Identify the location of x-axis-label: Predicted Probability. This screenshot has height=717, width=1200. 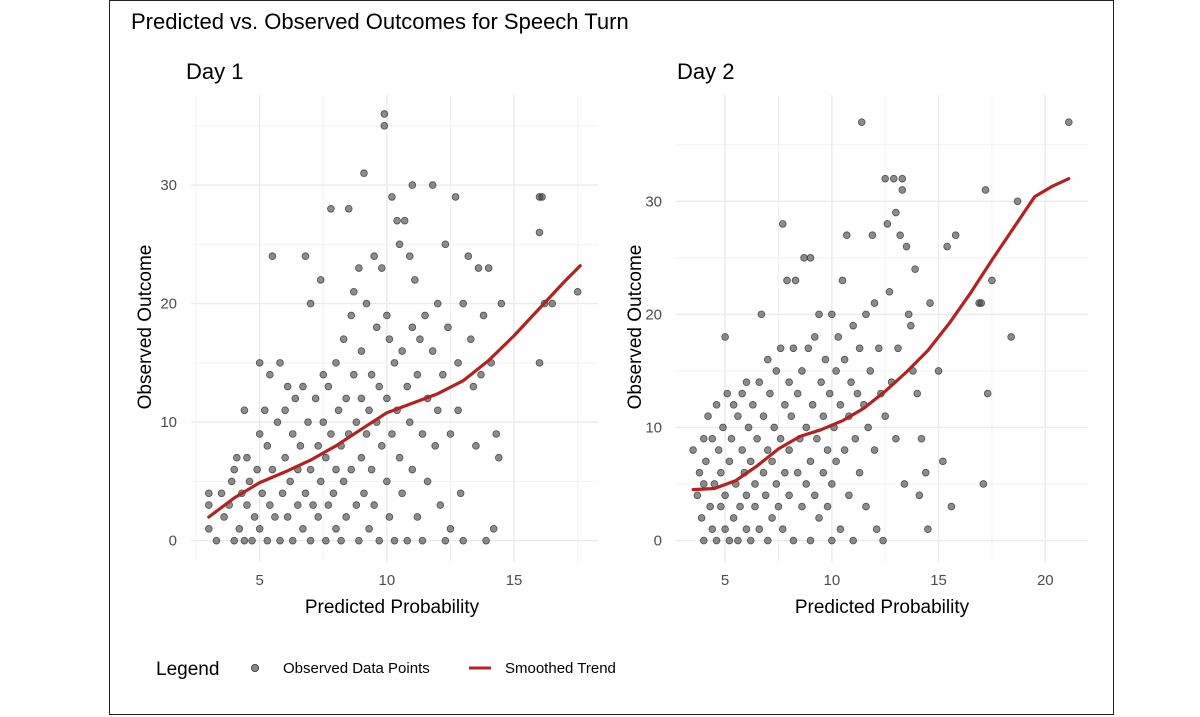
(882, 607).